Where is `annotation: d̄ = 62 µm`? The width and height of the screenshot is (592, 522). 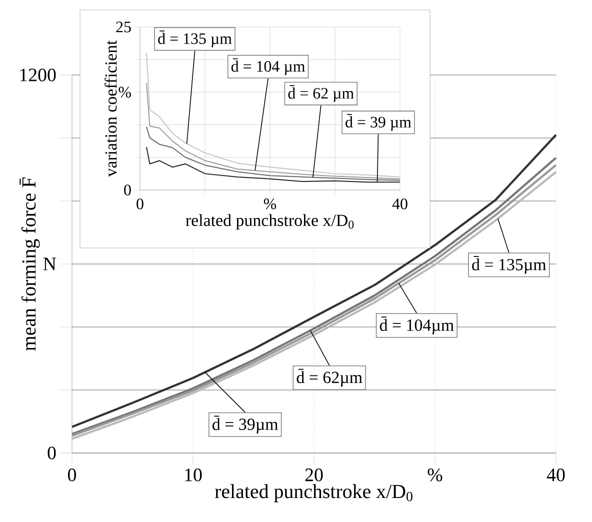 annotation: d̄ = 62 µm is located at coordinates (321, 93).